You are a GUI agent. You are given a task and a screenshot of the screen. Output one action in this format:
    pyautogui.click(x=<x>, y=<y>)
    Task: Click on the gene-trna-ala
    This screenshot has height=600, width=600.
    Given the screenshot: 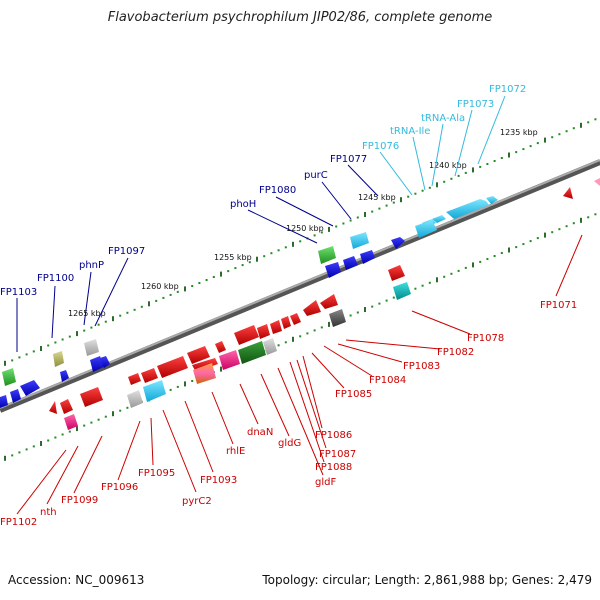 What is the action you would take?
    pyautogui.click(x=439, y=219)
    